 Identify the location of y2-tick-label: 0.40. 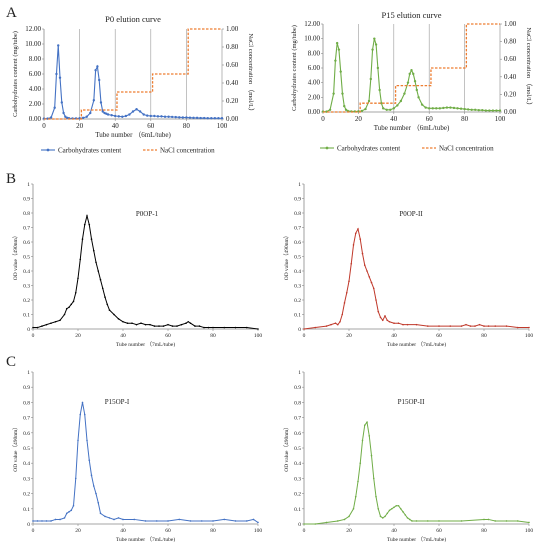
(232, 83).